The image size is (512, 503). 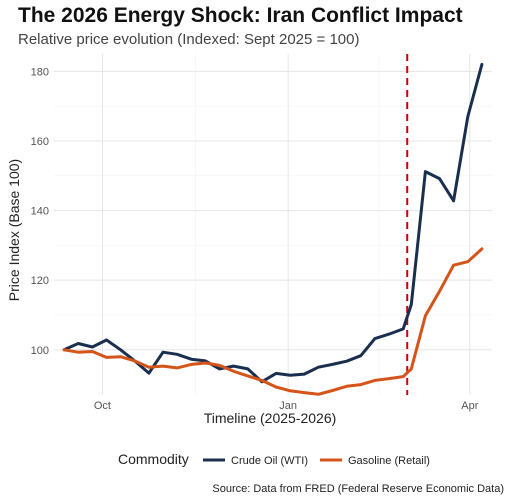 I want to click on x-tick-label: Apr, so click(x=469, y=406).